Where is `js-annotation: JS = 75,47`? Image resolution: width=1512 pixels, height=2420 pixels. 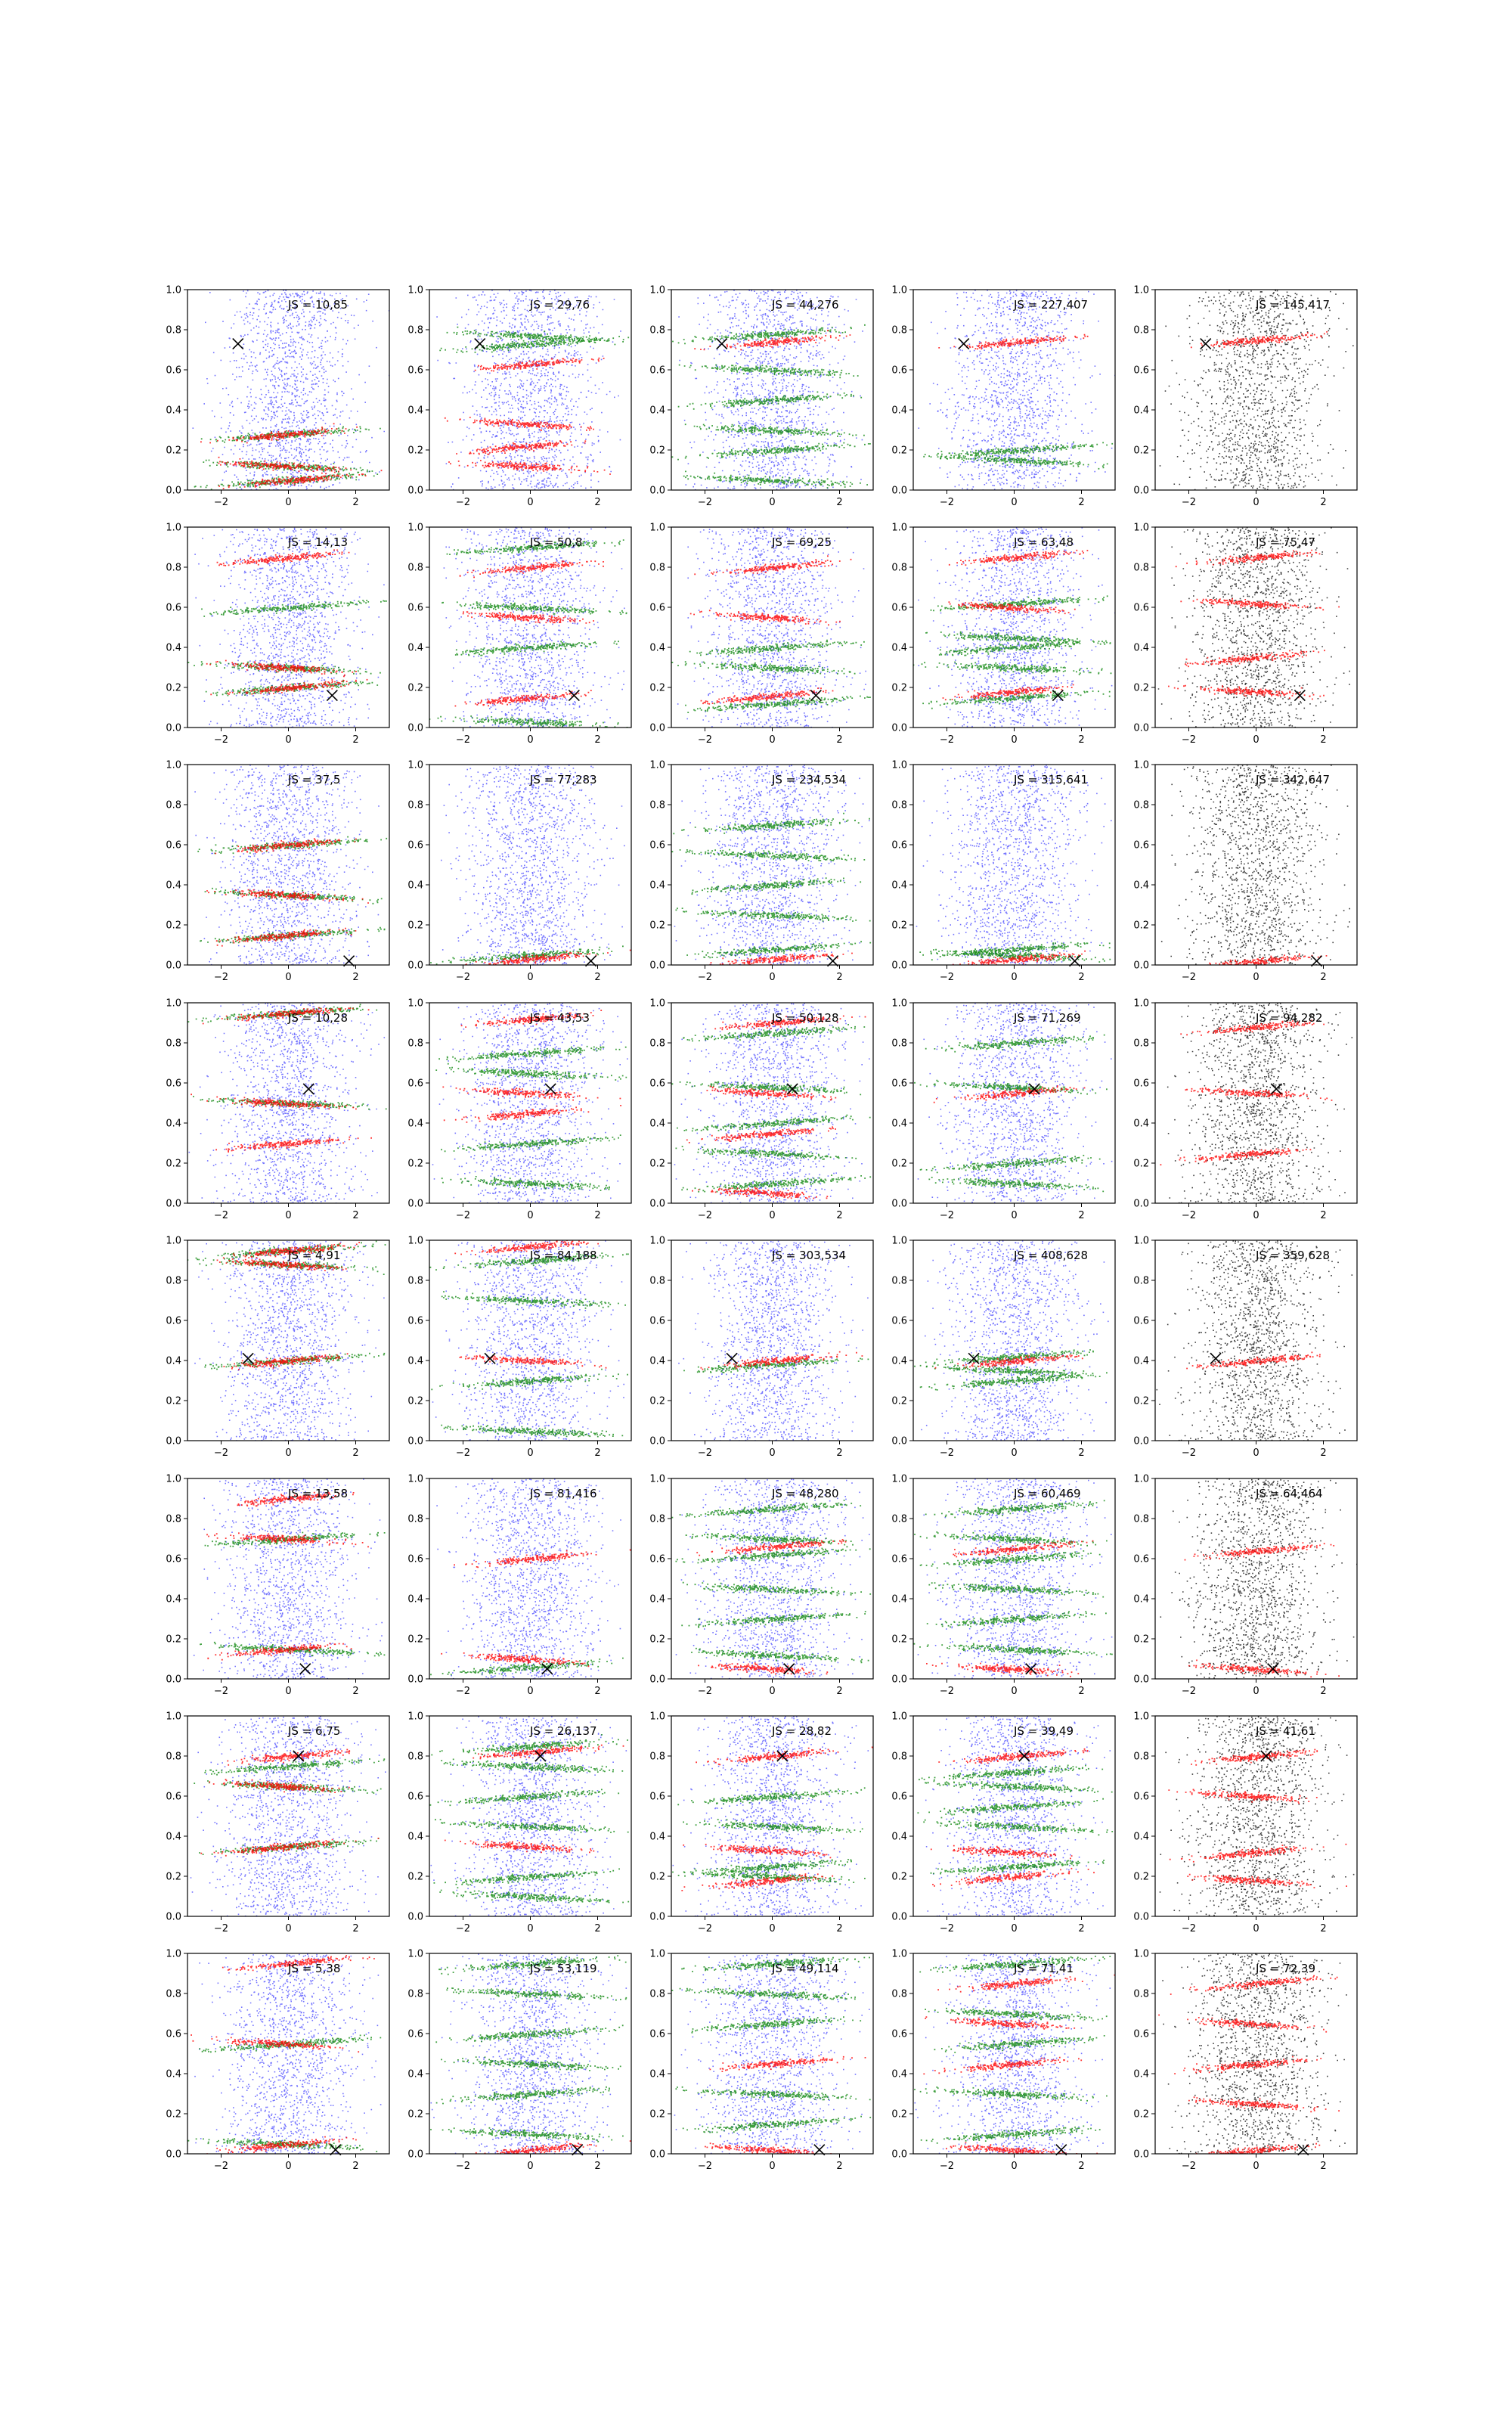 js-annotation: JS = 75,47 is located at coordinates (1285, 542).